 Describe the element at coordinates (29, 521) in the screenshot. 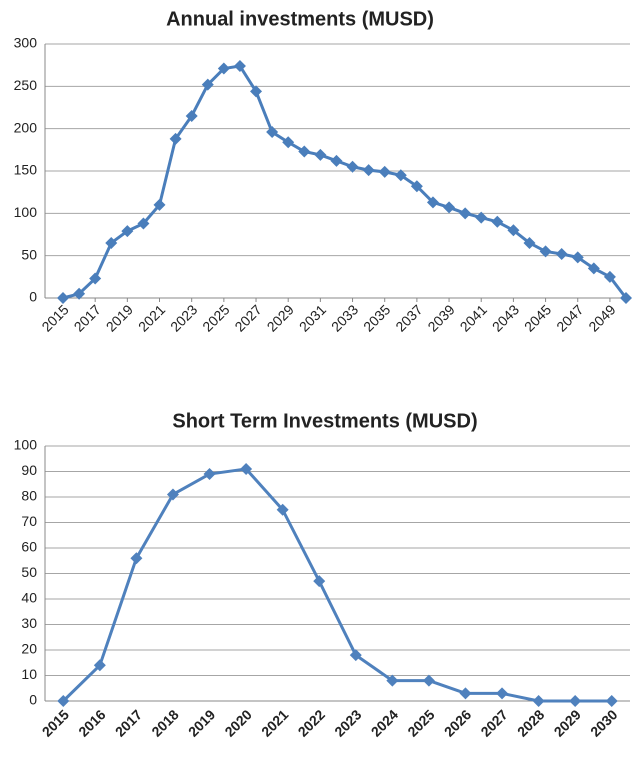

I see `y-tick-label: 70` at that location.